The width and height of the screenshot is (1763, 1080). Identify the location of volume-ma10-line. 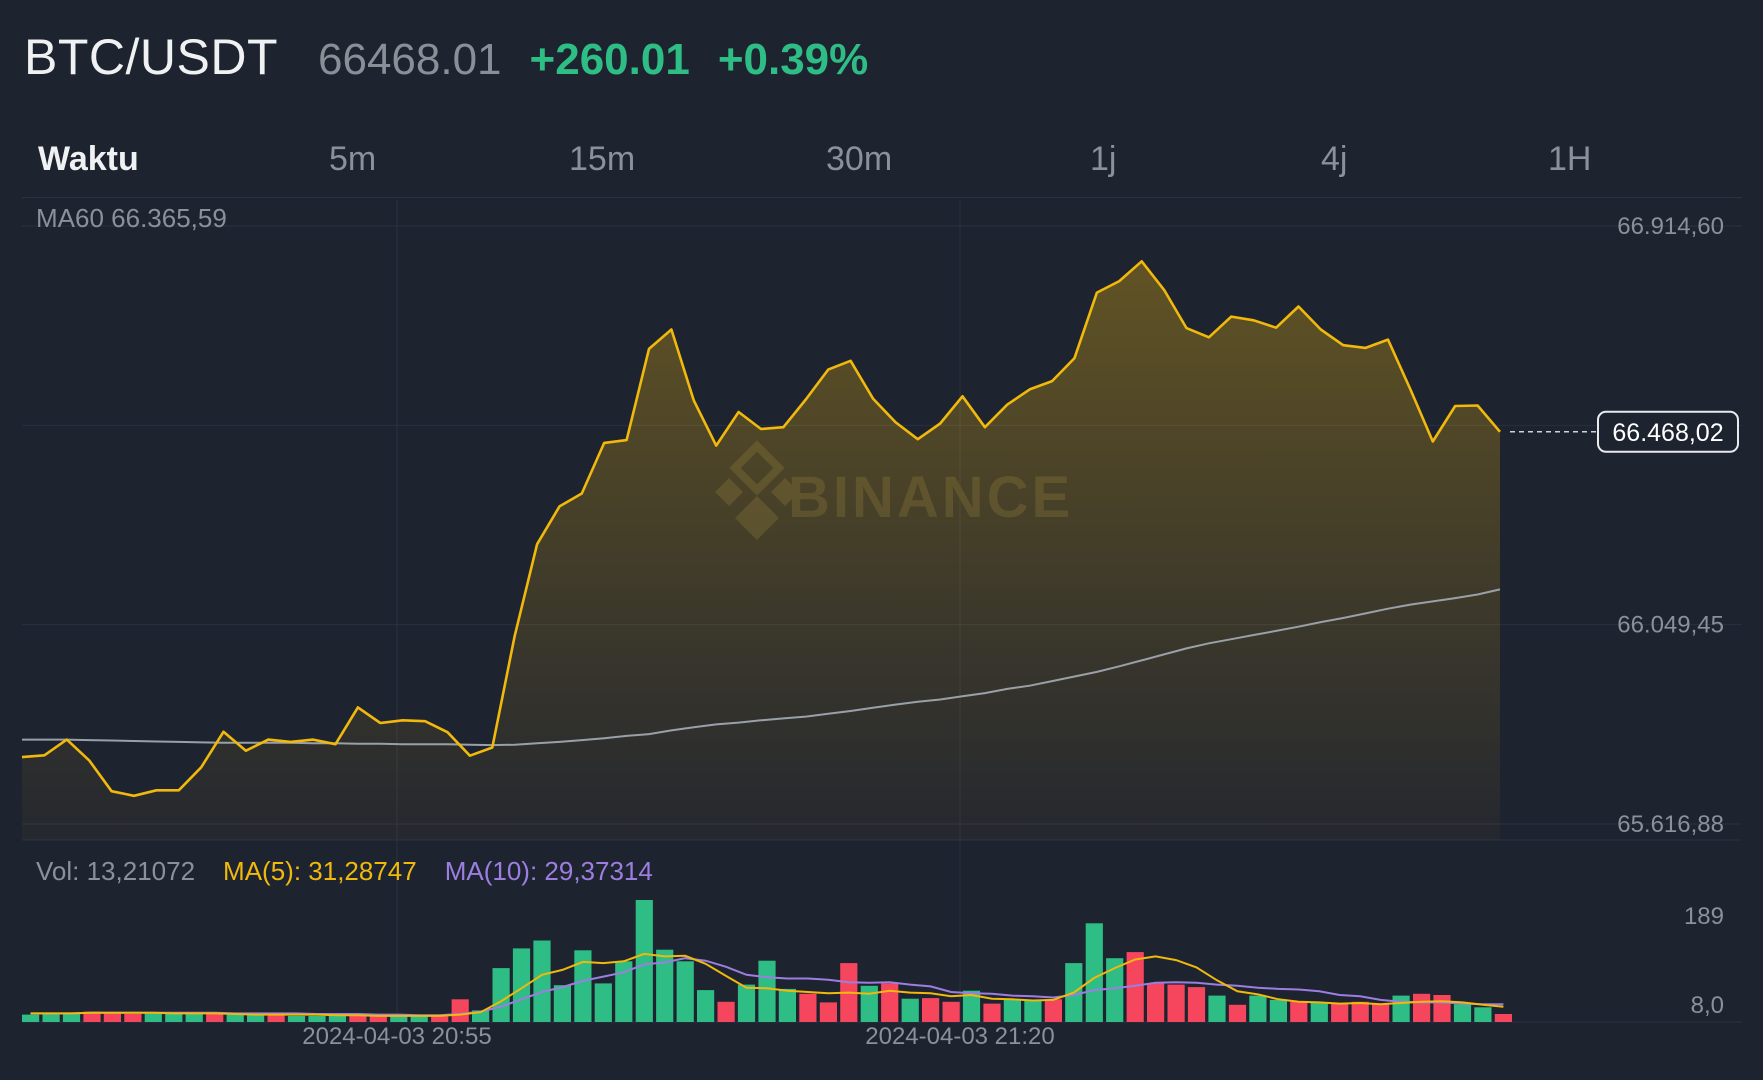
(767, 987).